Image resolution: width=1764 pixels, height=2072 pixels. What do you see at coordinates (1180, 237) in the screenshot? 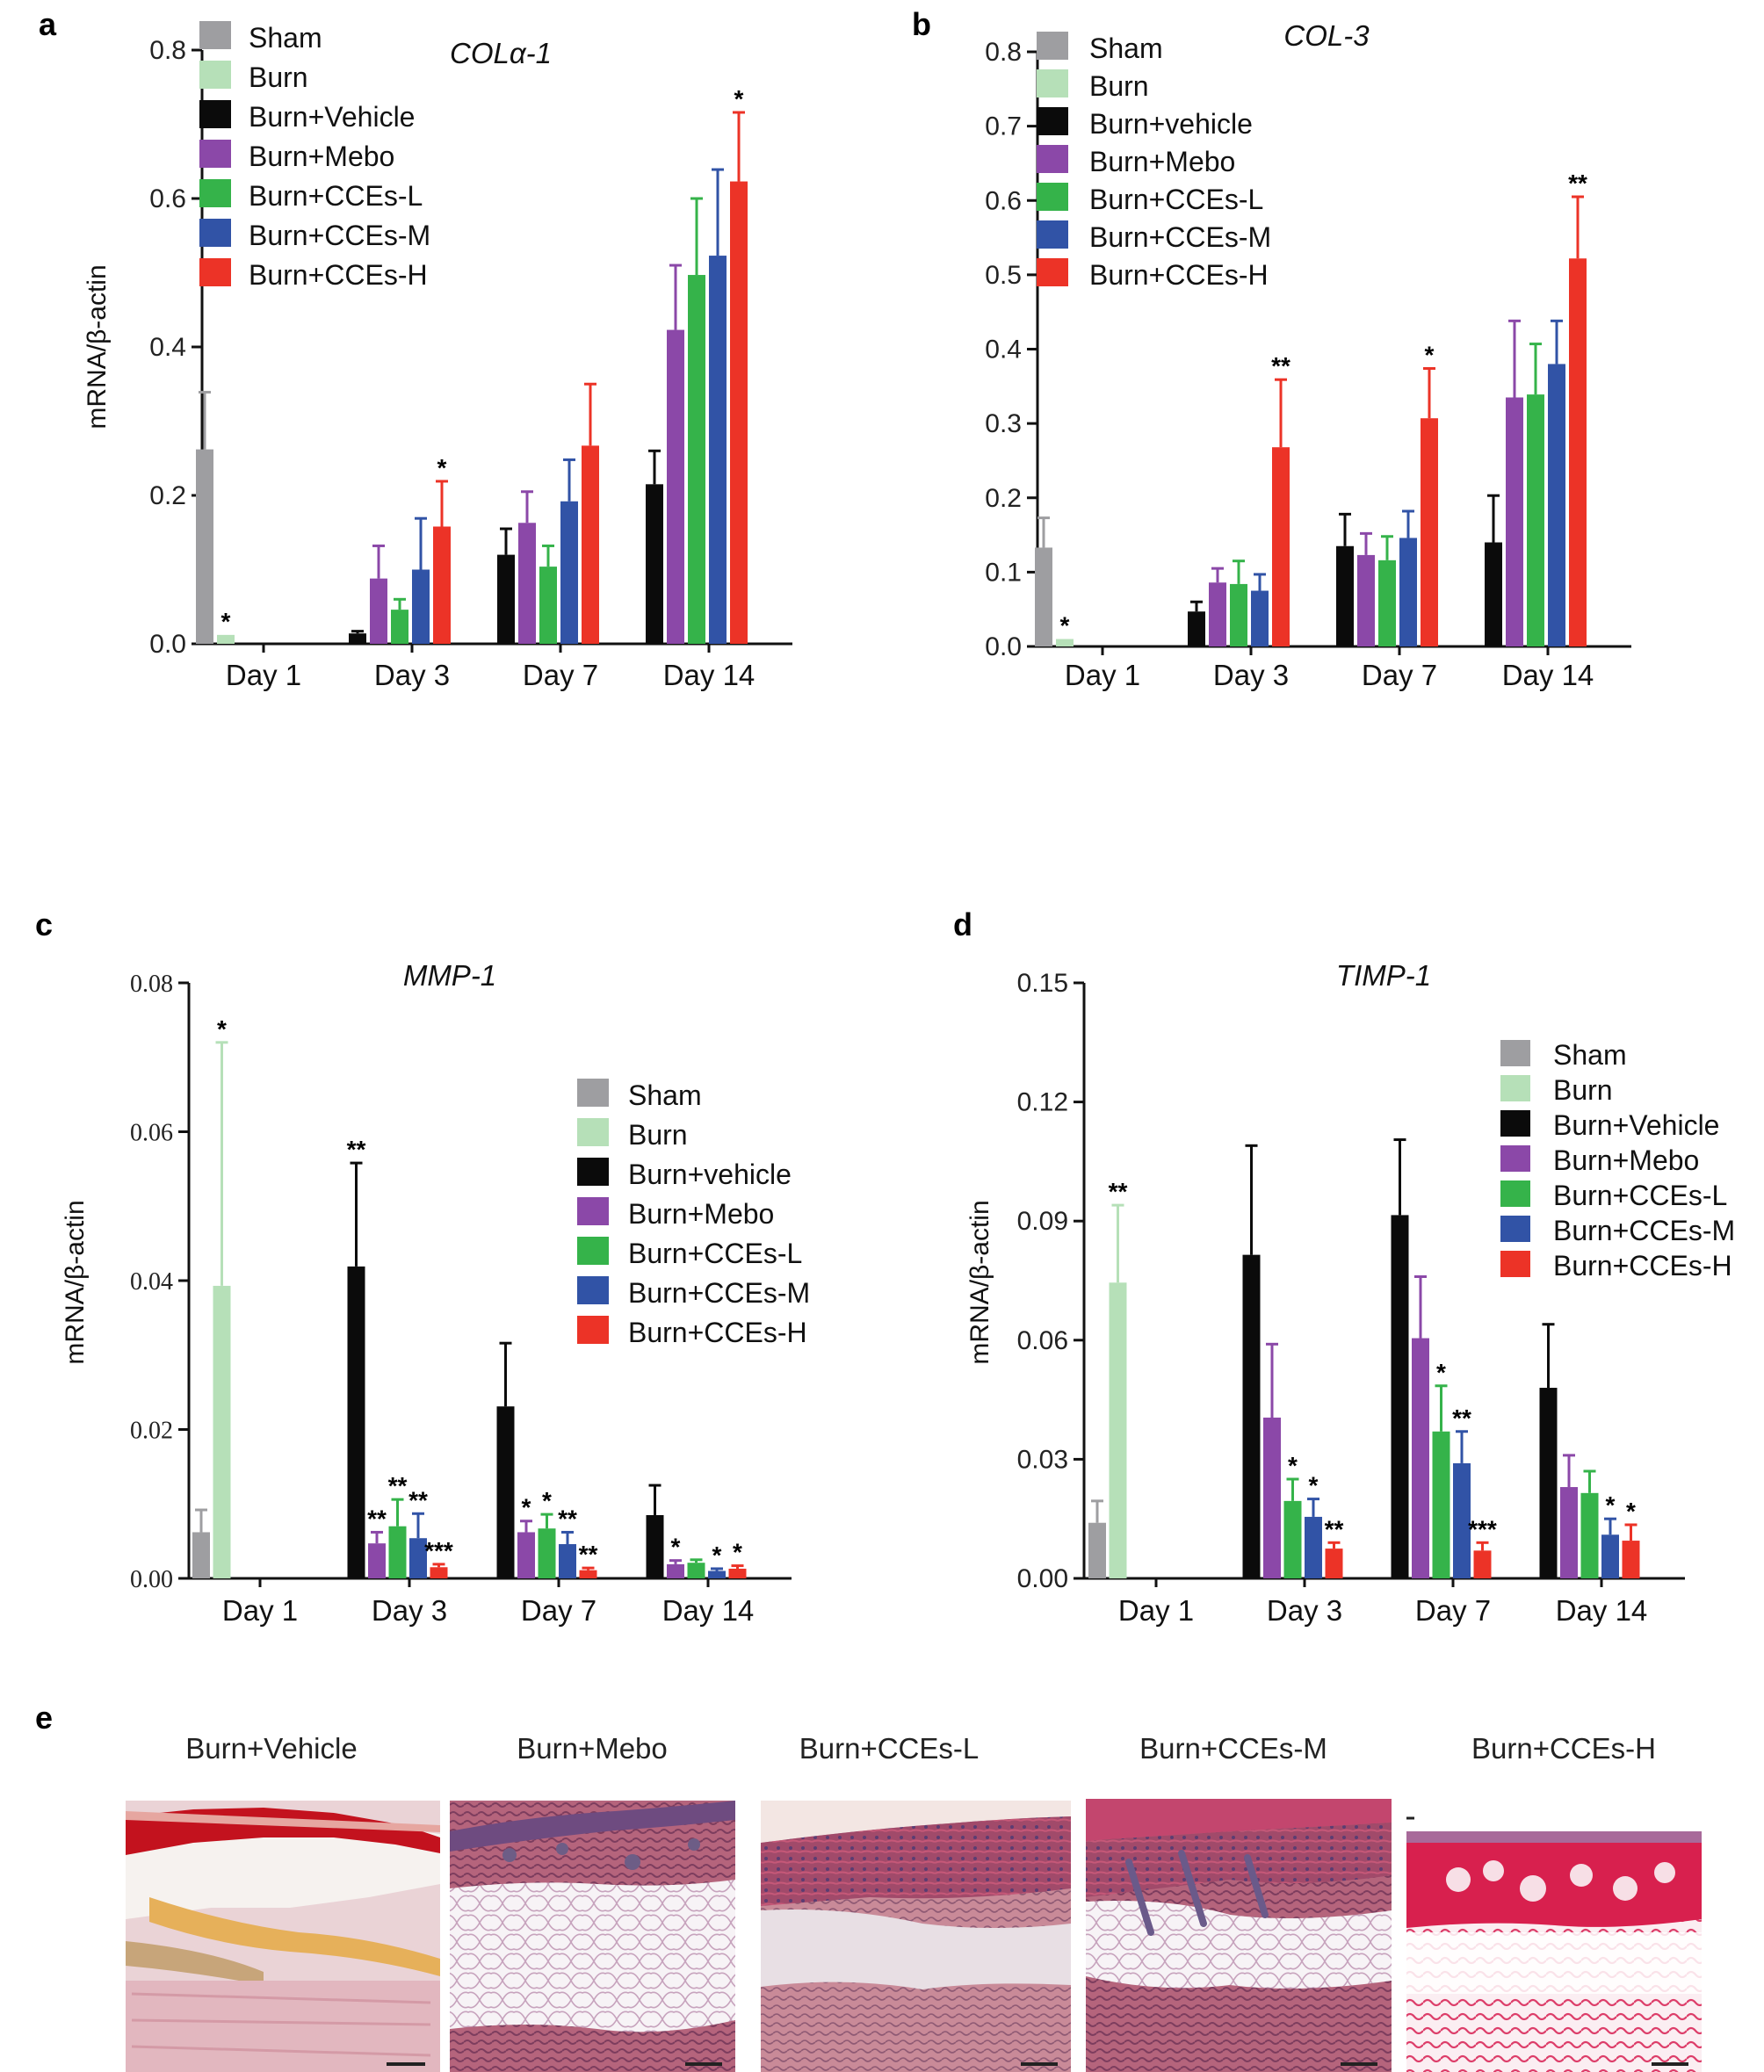
I see `legend-label-burn-cces-m: Burn+CCEs-M` at bounding box center [1180, 237].